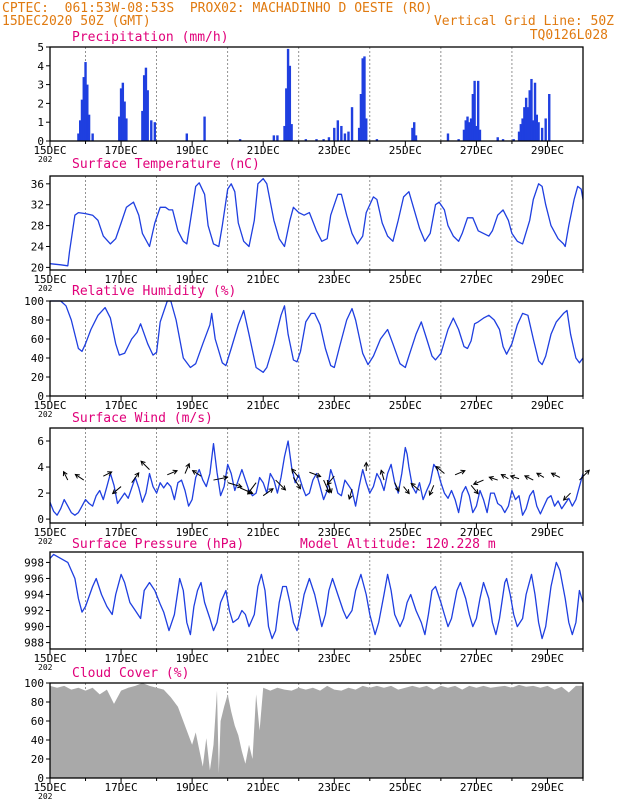  I want to click on y-tick-label: 100, so click(34, 683).